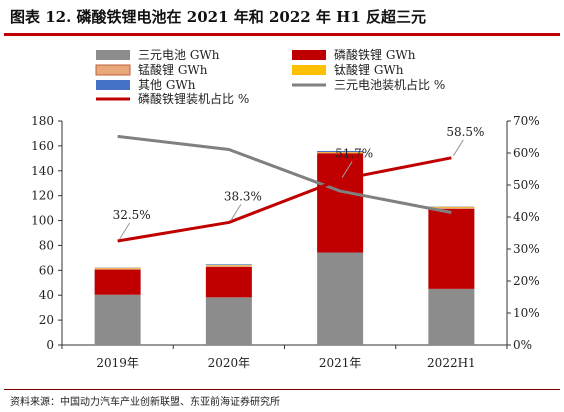 The image size is (564, 412). What do you see at coordinates (167, 85) in the screenshot?
I see `legend-label: 其他 GWh` at bounding box center [167, 85].